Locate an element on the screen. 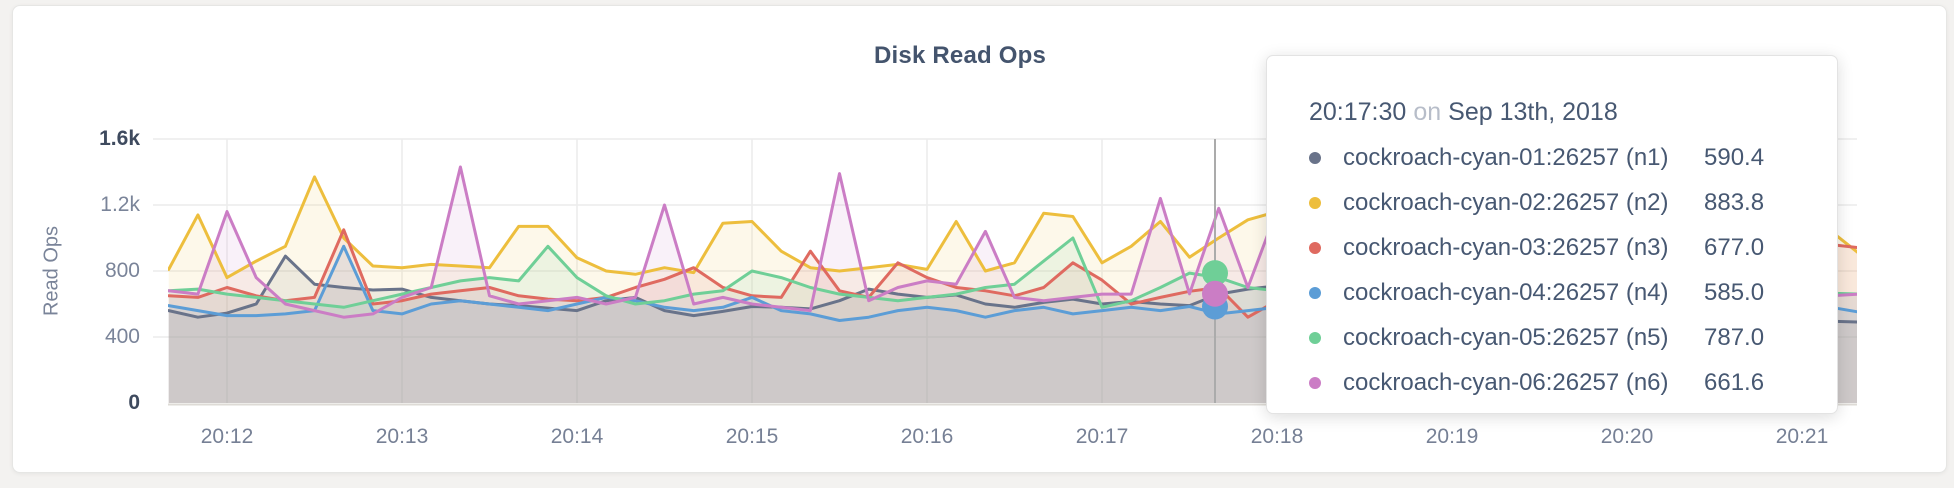 This screenshot has height=488, width=1954. y-tick-label: 1.6k is located at coordinates (119, 138).